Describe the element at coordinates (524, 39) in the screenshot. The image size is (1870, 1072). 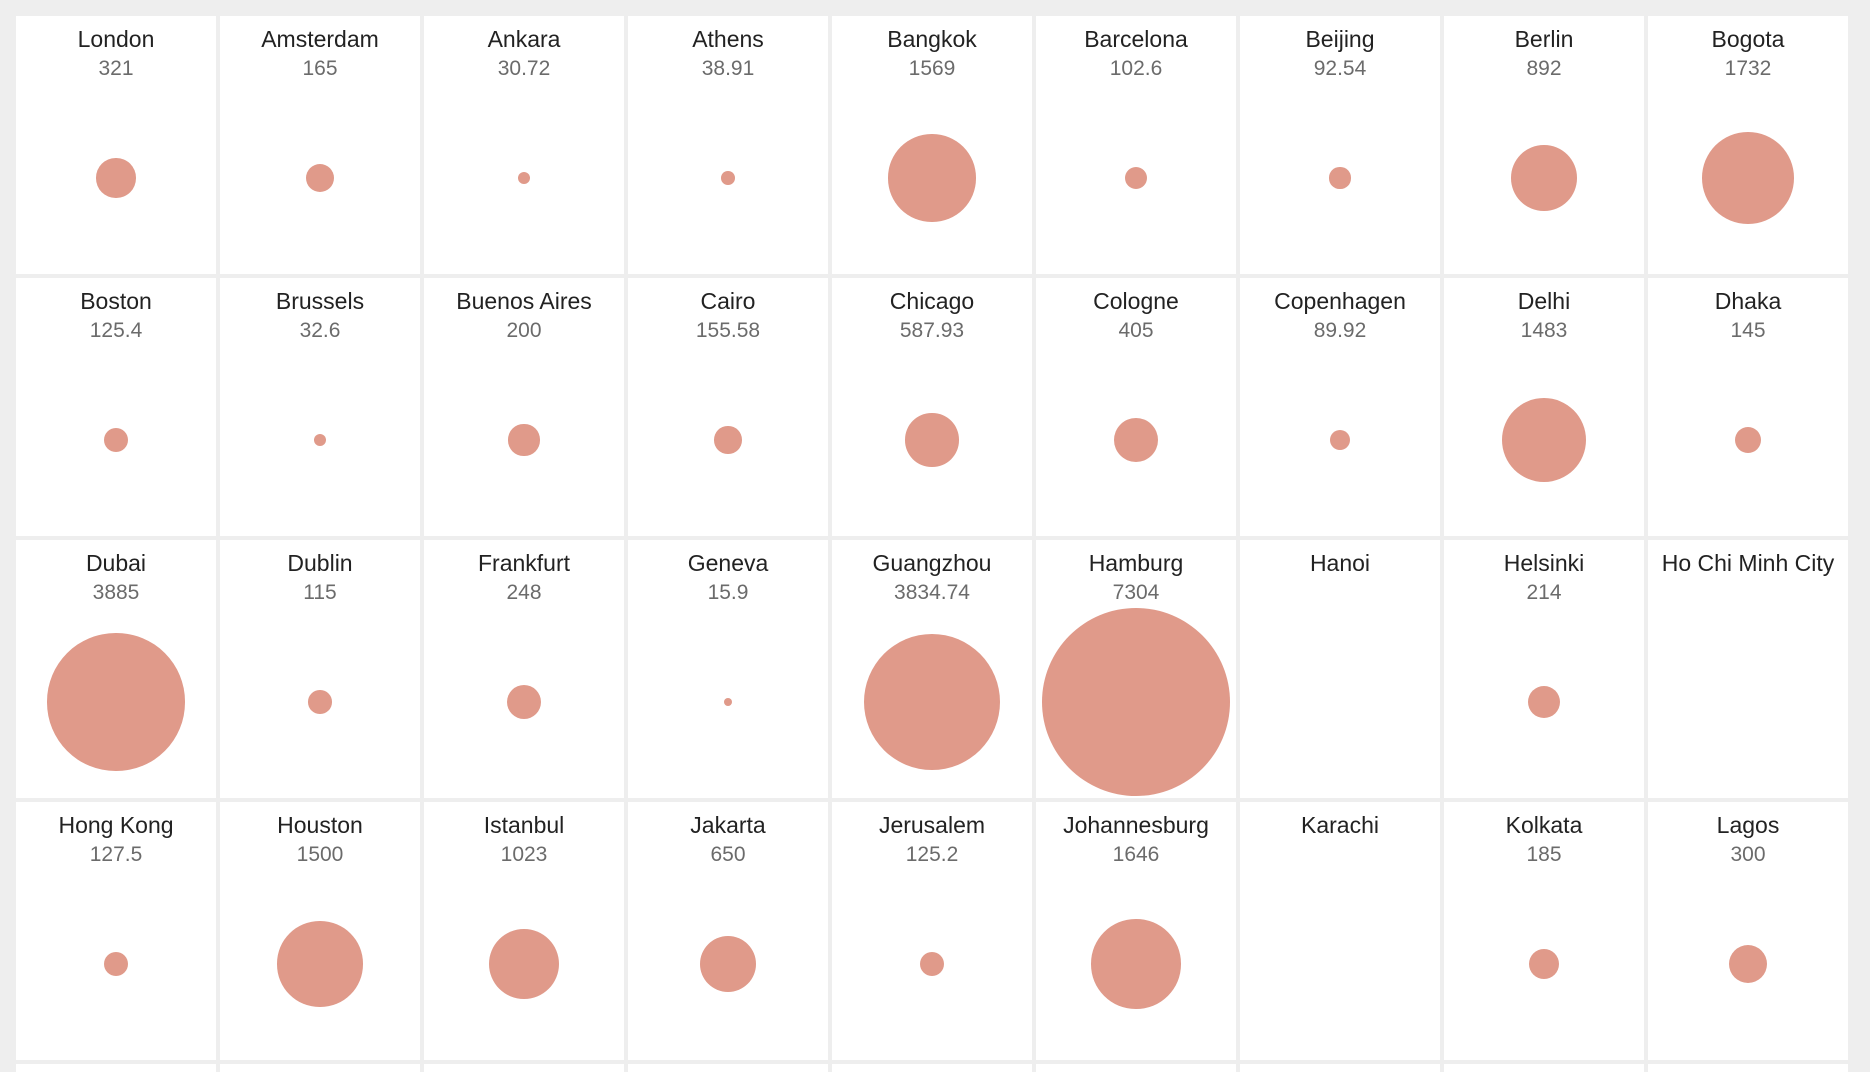
I see `city-name-label: Ankara` at that location.